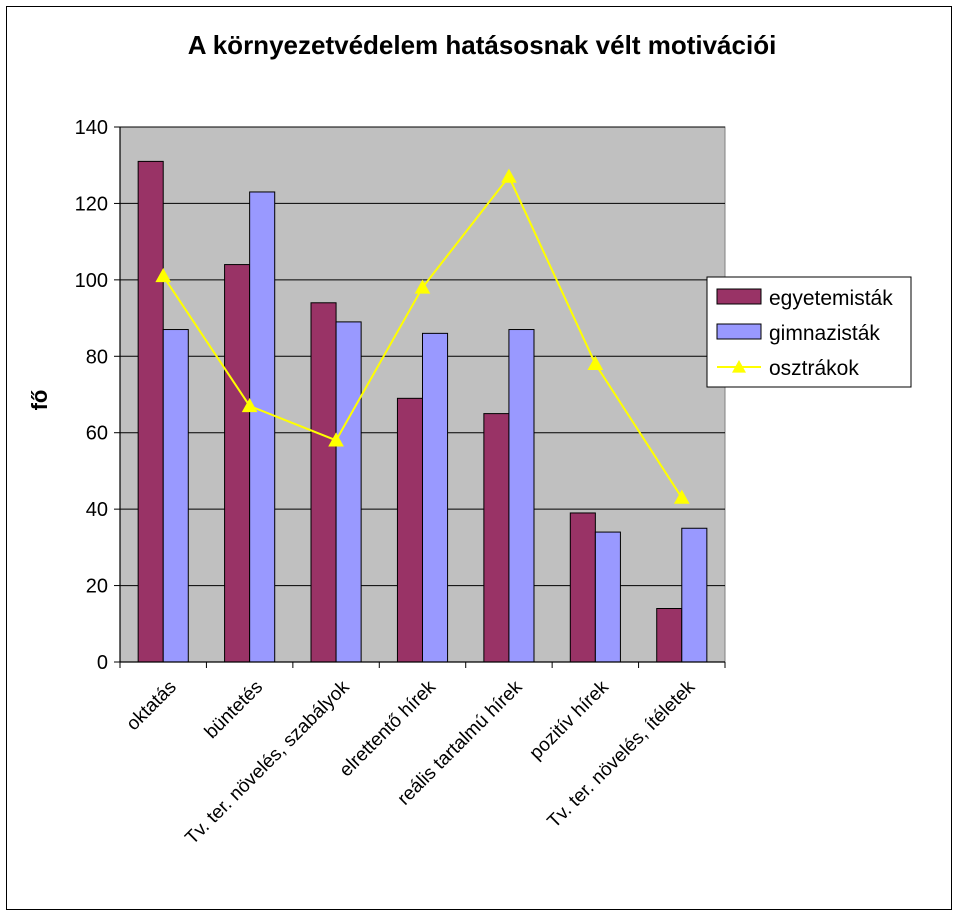 The width and height of the screenshot is (960, 917). Describe the element at coordinates (91, 281) in the screenshot. I see `y-tick-label: 100` at that location.